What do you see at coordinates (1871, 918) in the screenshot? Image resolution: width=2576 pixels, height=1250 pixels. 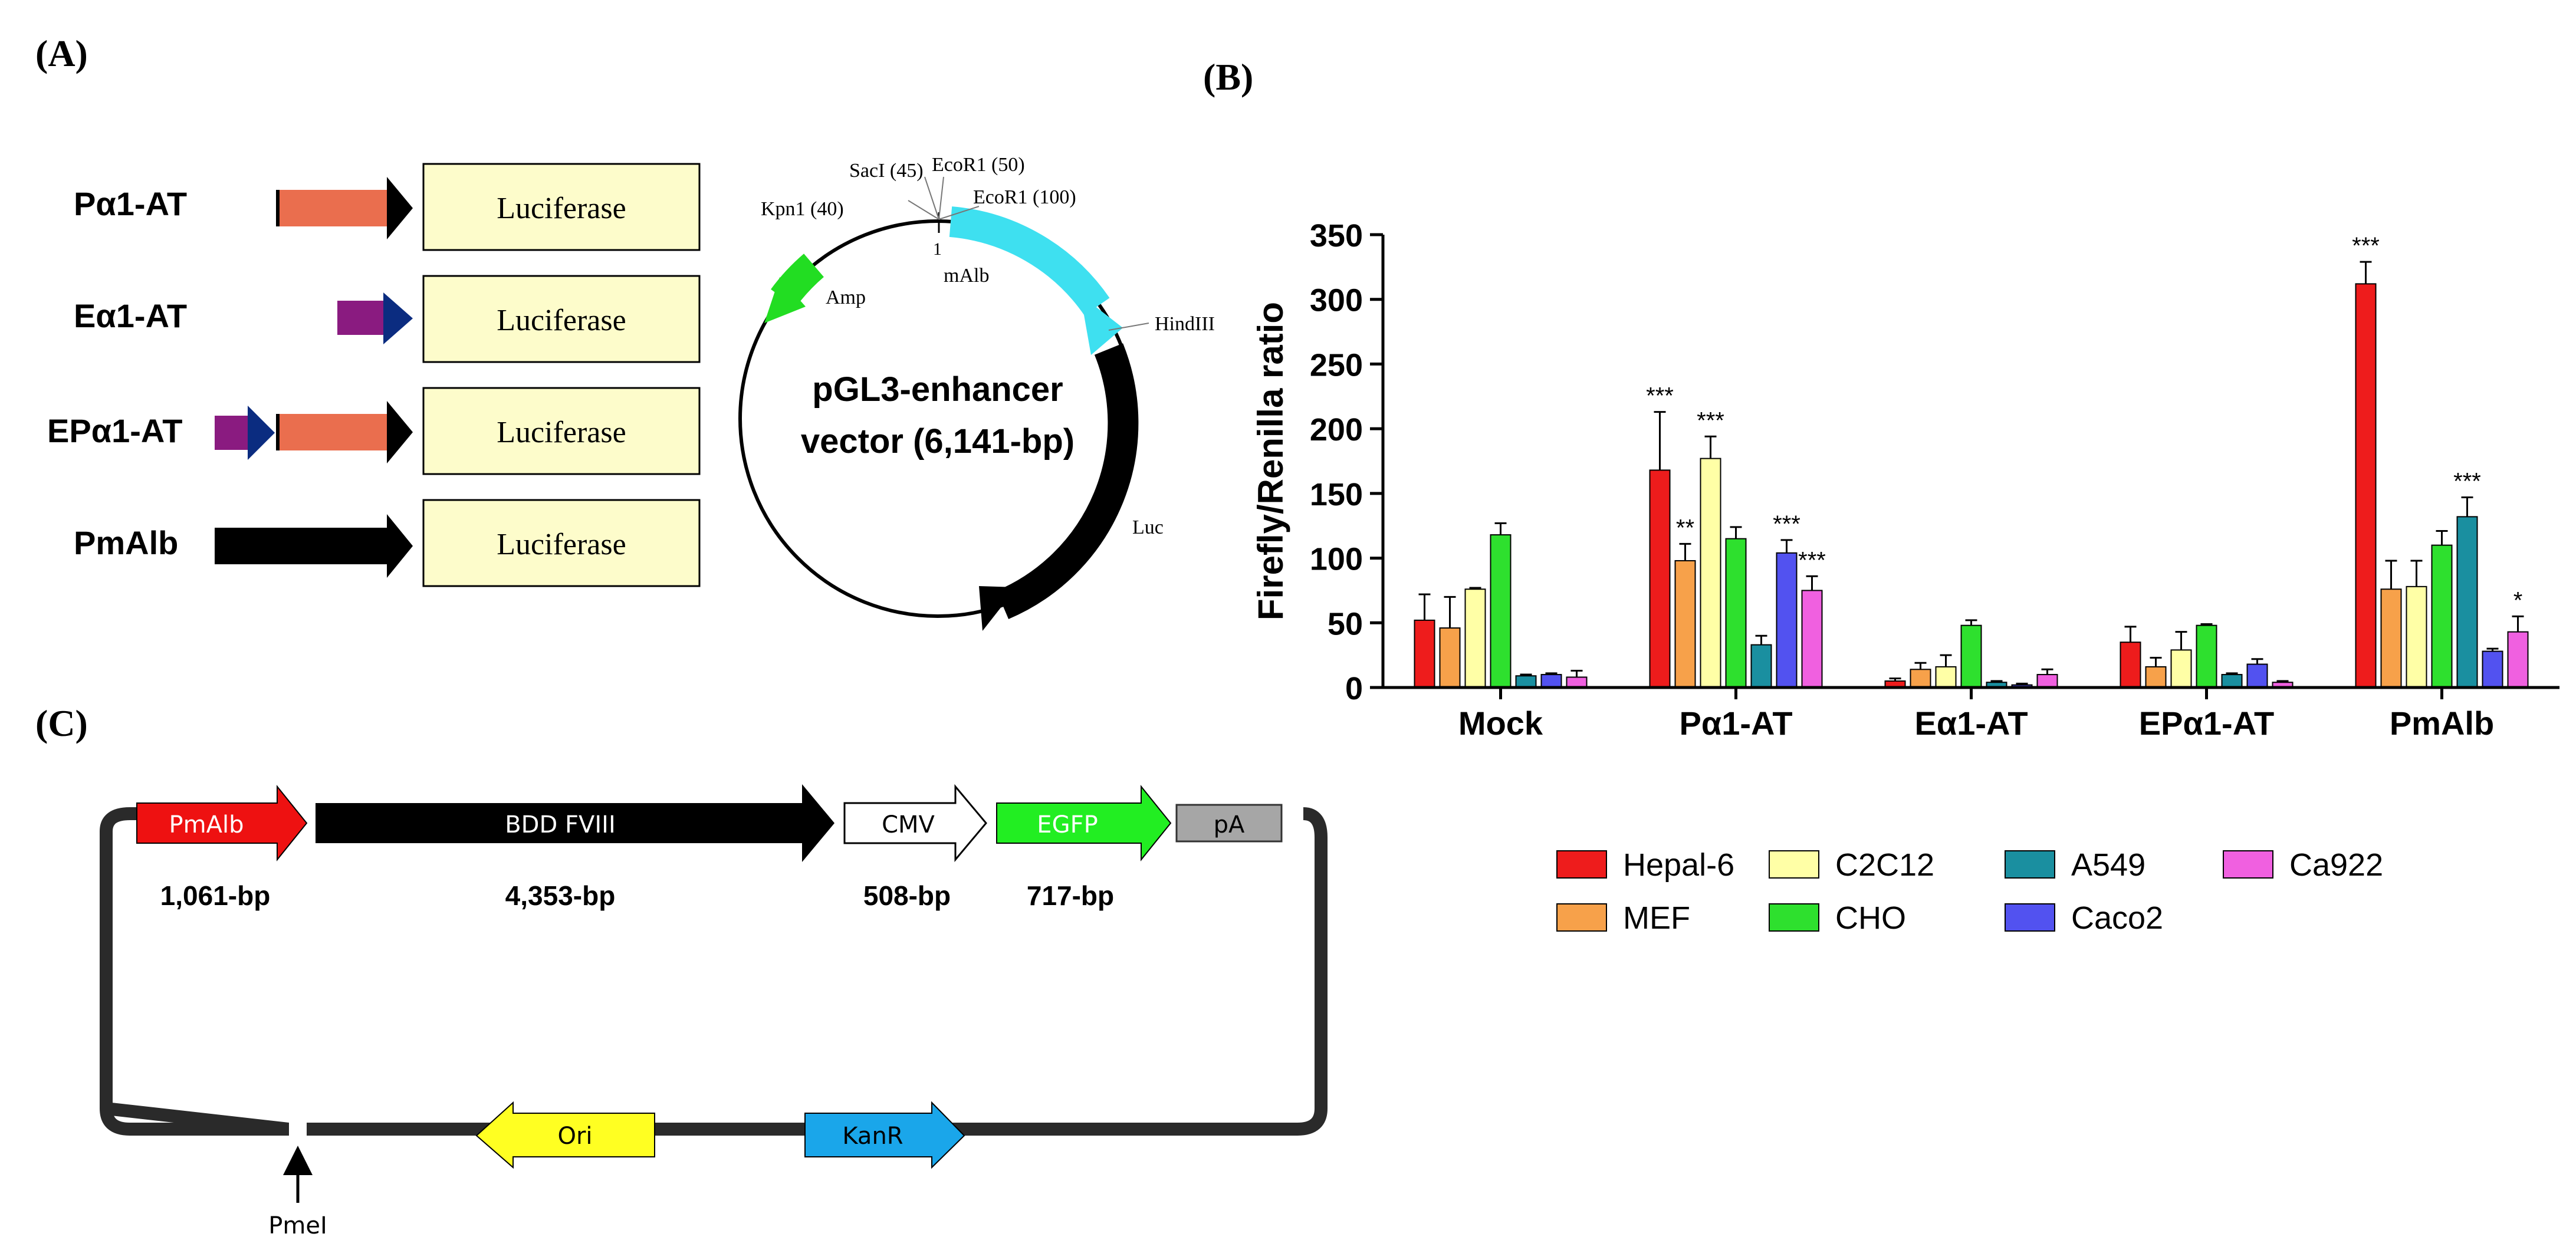 I see `legend-label-cho: CHO` at bounding box center [1871, 918].